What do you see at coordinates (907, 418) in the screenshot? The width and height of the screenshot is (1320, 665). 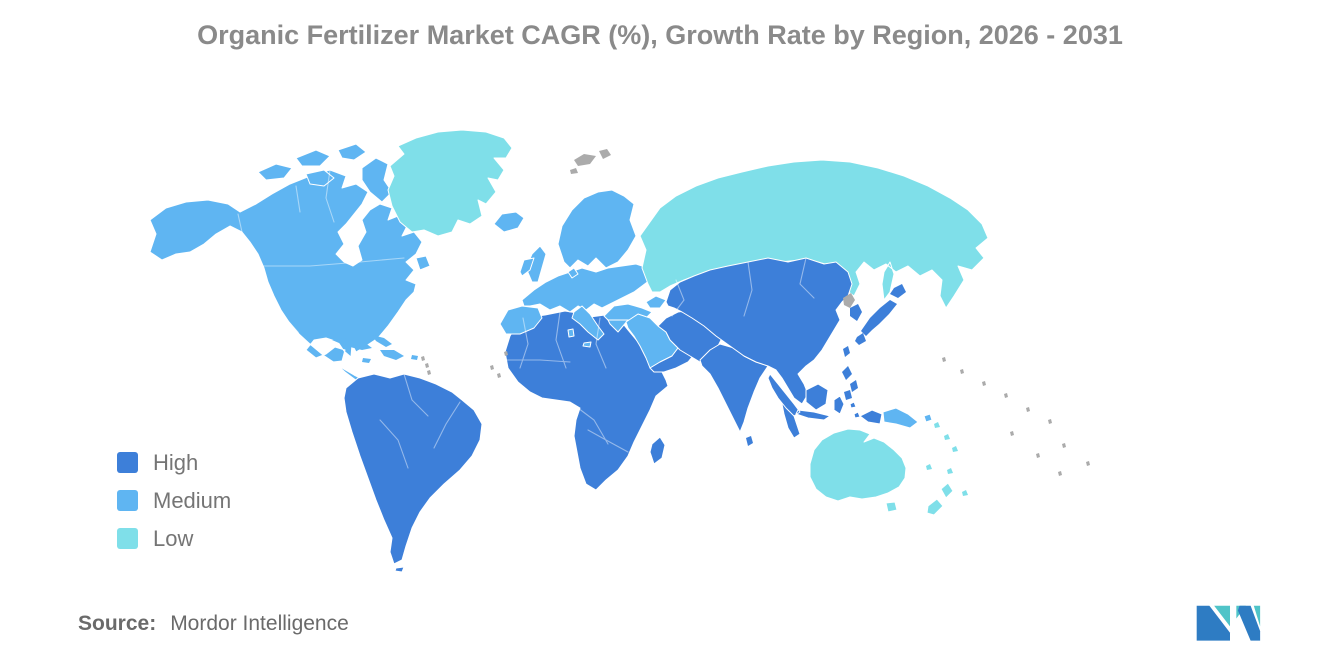 I see `region-papua-new-guinea` at bounding box center [907, 418].